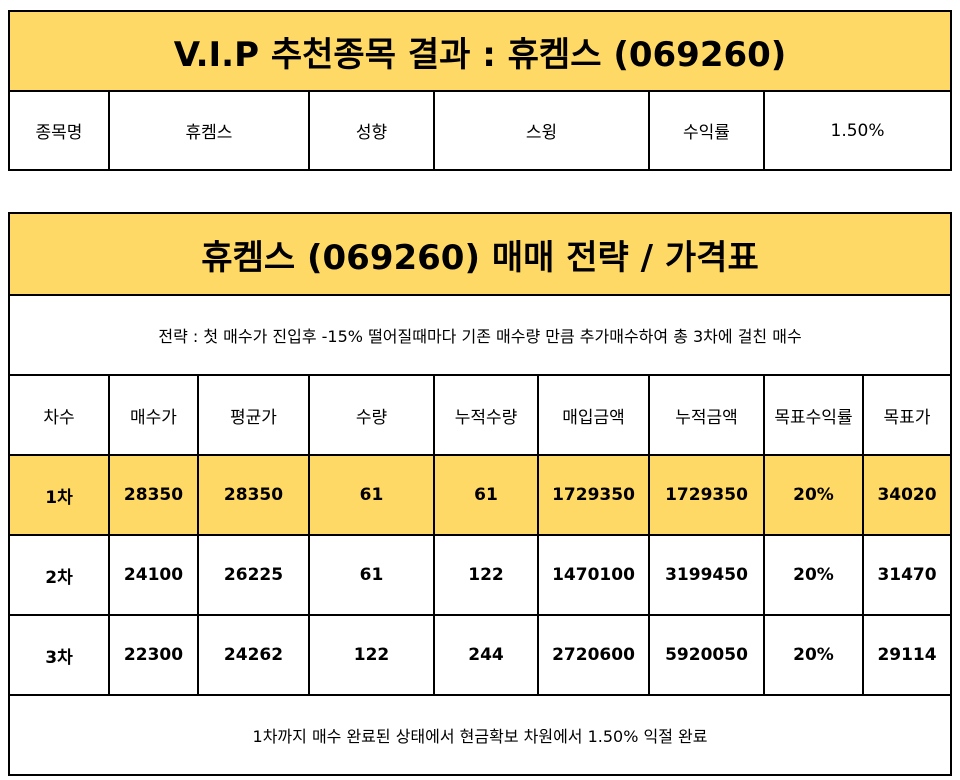  Describe the element at coordinates (480, 735) in the screenshot. I see `footer-note: 1차까지 매수 완료된 상태에서 현금확보 차원에서 1.50% 익절 완료` at that location.